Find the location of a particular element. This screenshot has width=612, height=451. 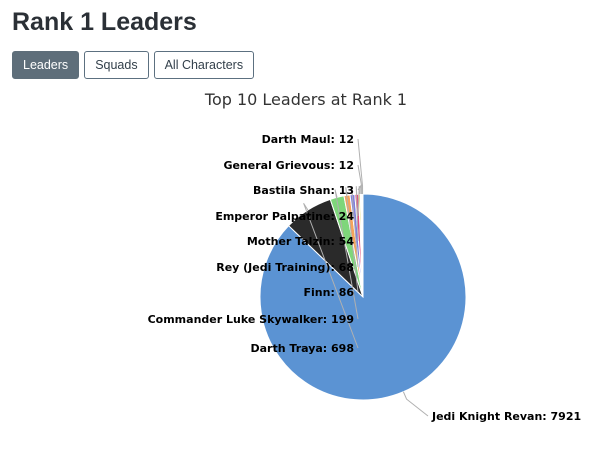

connector-finn is located at coordinates (352, 240).